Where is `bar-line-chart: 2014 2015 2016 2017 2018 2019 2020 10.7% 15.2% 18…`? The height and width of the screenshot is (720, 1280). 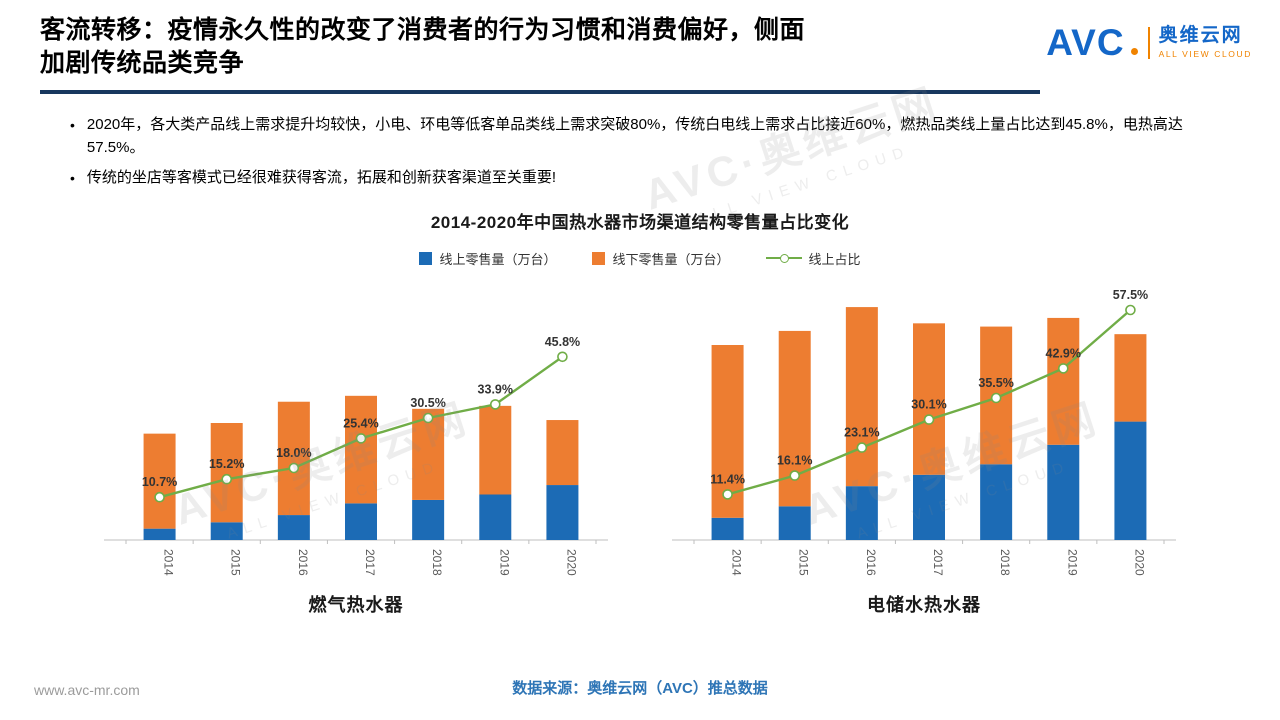 bar-line-chart: 2014 2015 2016 2017 2018 2019 2020 10.7% 15.2% 18… is located at coordinates (356, 455).